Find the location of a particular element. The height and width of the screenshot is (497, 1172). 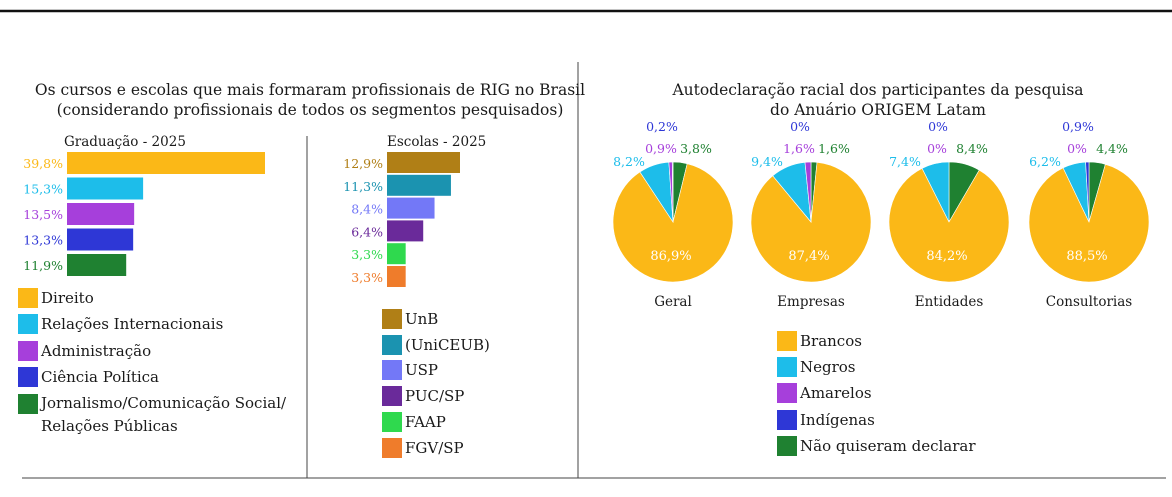

bar-value-label: 6,4% is located at coordinates (367, 231).